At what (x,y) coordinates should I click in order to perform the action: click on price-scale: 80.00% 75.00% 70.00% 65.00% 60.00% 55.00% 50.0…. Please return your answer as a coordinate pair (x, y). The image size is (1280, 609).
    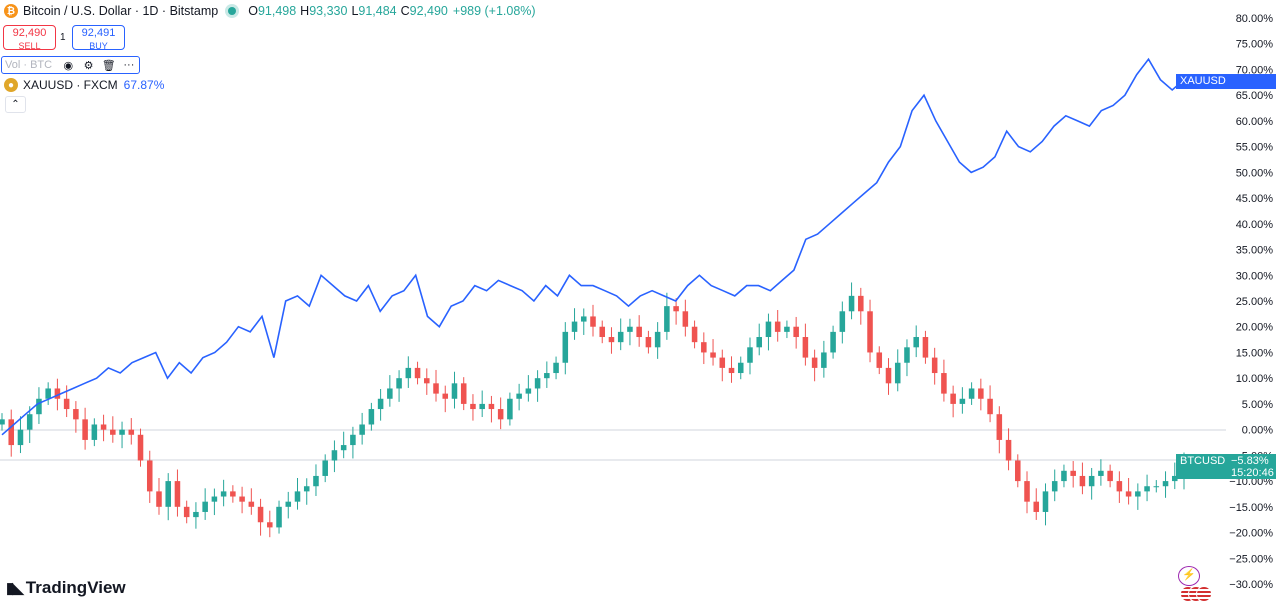
    Looking at the image, I should click on (1251, 302).